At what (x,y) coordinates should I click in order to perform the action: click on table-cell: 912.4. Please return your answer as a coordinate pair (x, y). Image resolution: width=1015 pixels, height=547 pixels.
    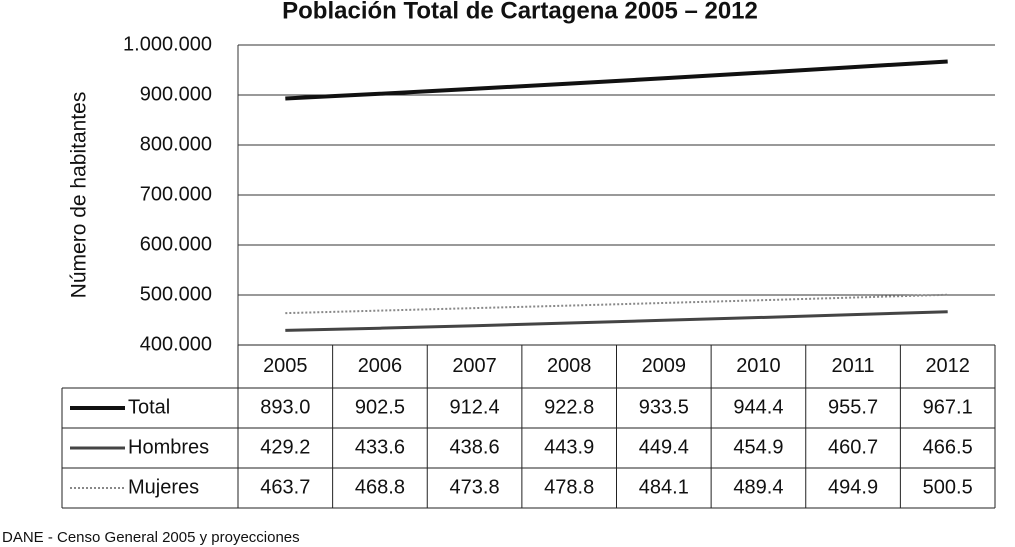
    Looking at the image, I should click on (475, 407).